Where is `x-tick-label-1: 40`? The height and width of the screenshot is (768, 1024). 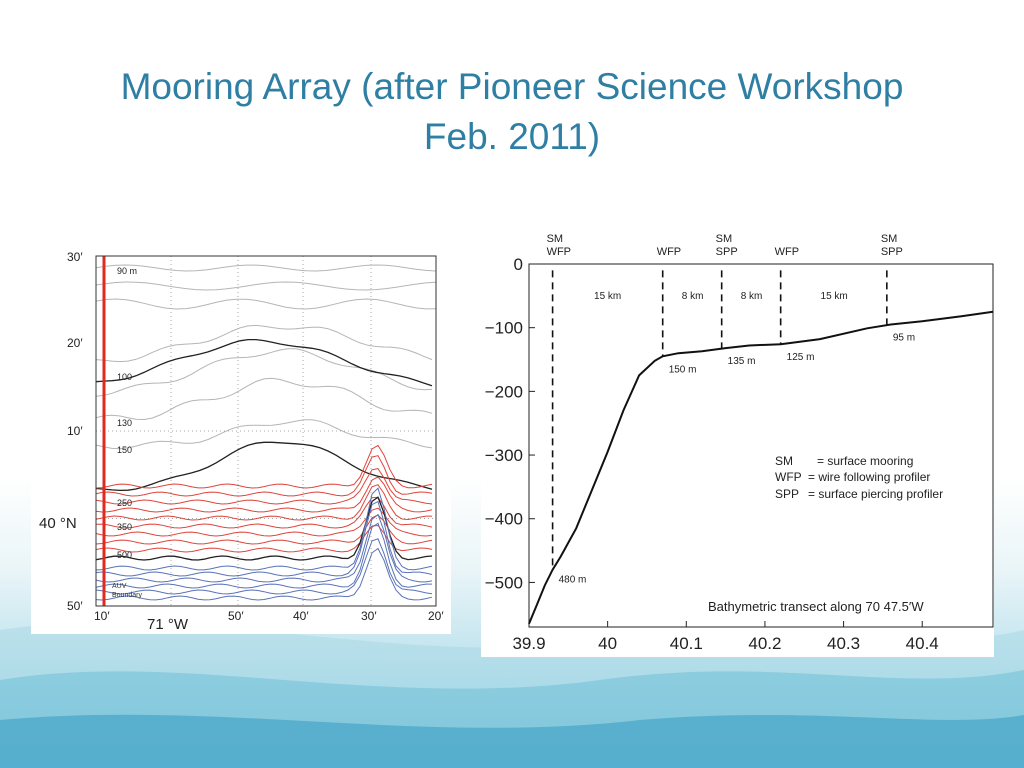
x-tick-label-1: 40 is located at coordinates (607, 643).